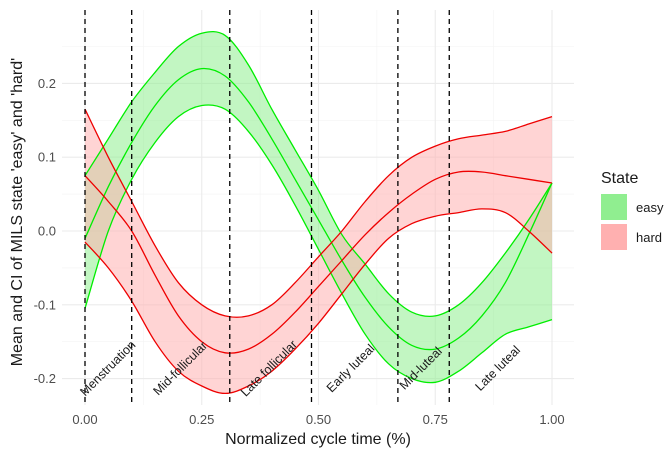 The width and height of the screenshot is (668, 451). I want to click on legend-key-hard, so click(614, 237).